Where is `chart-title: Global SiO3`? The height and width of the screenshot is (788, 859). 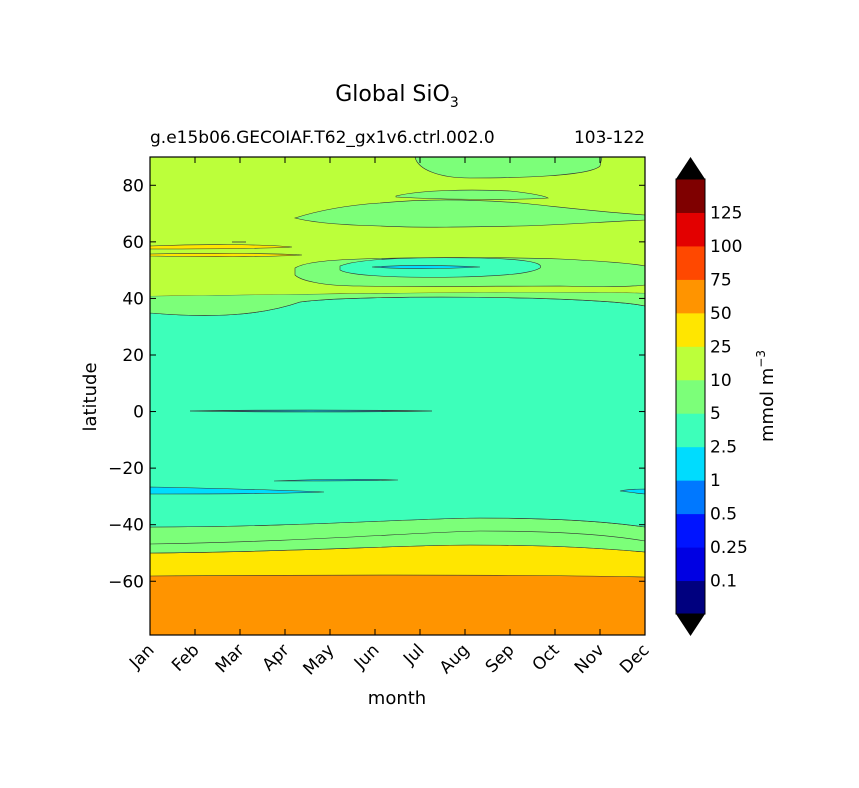
chart-title: Global SiO3 is located at coordinates (397, 96).